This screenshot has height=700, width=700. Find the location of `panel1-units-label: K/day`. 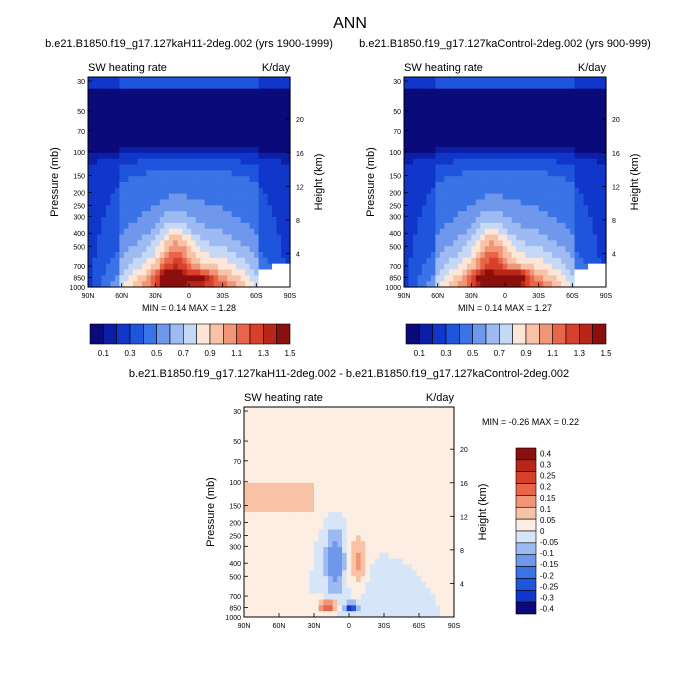

panel1-units-label: K/day is located at coordinates (276, 68).